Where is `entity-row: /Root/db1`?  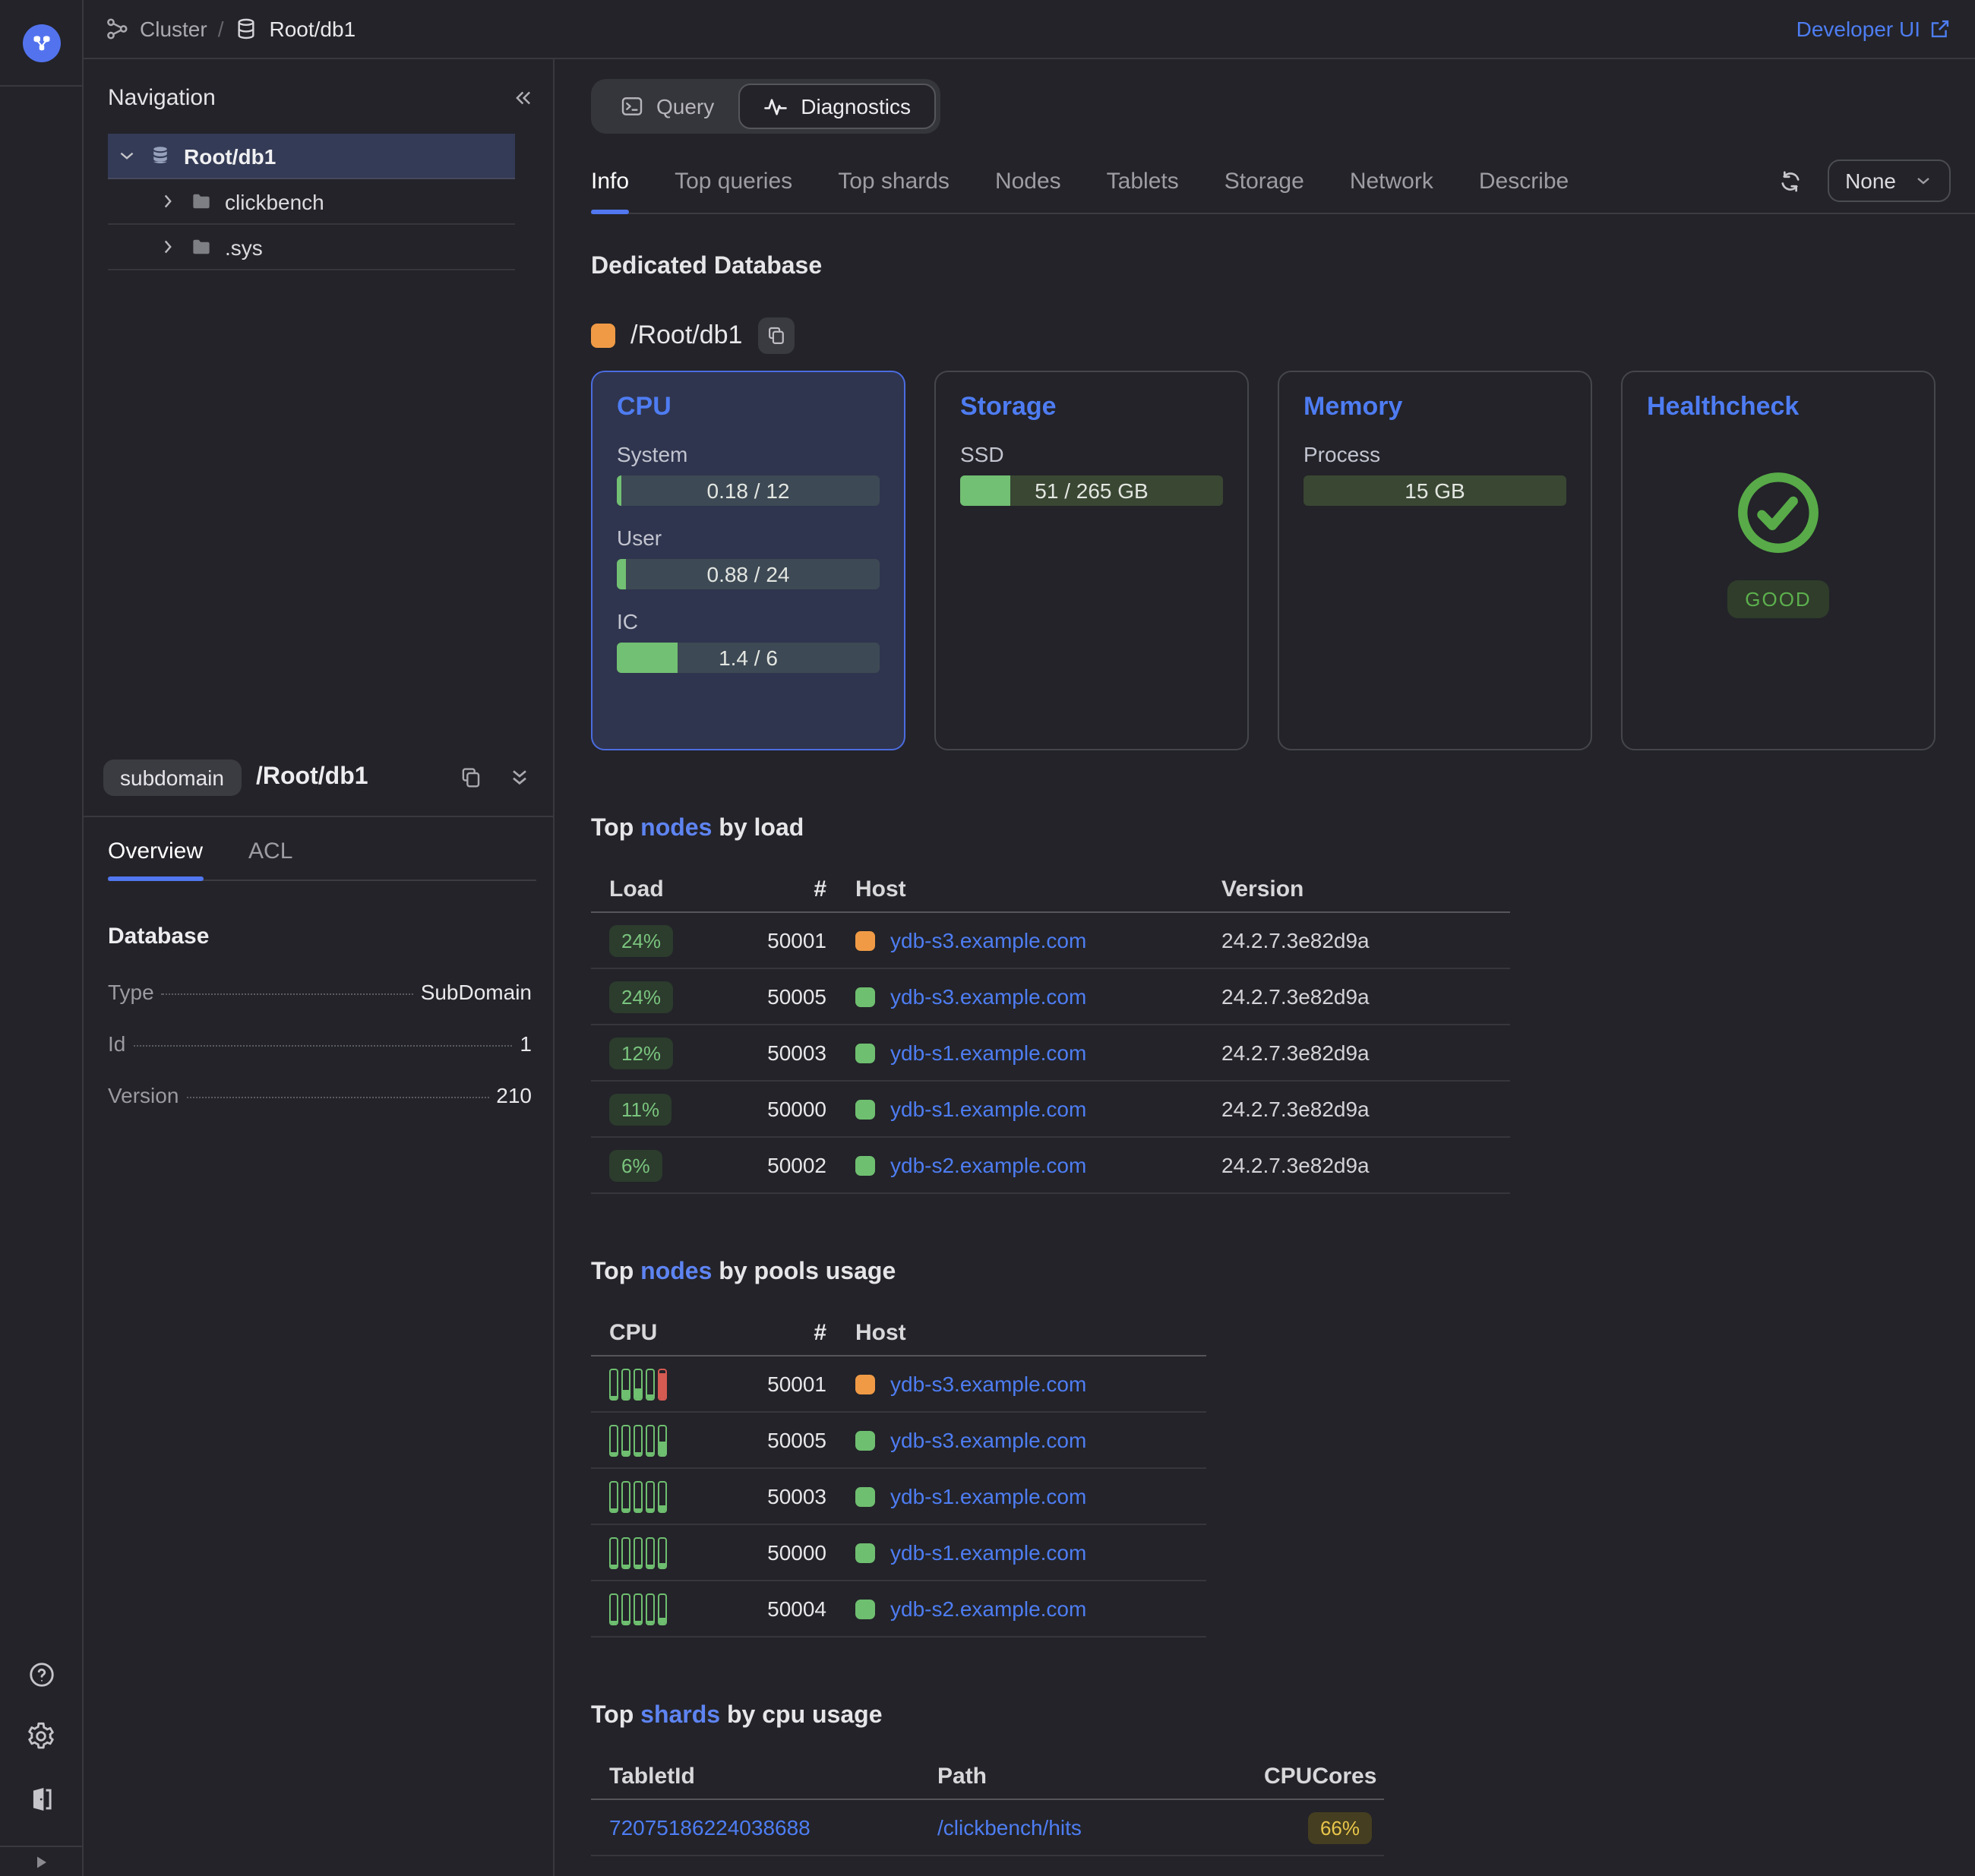 entity-row: /Root/db1 is located at coordinates (1271, 335).